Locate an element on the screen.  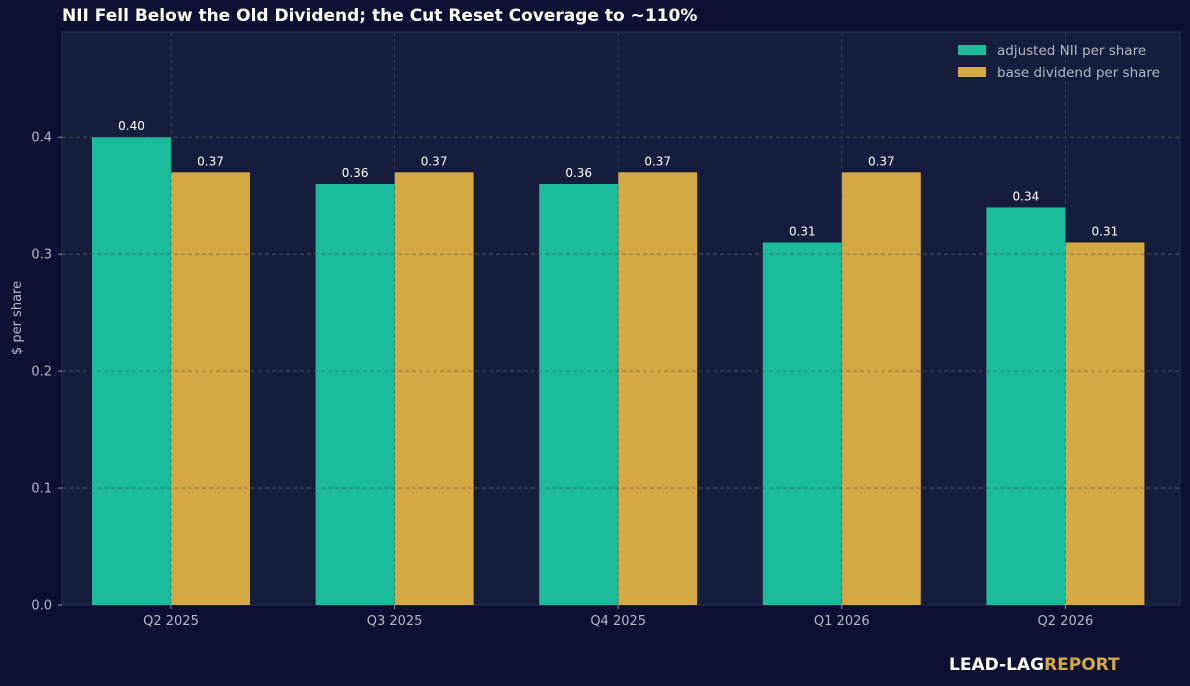
value-labels: 0.40 0.36 0.36 0.31 0.34 0.37 0.37 0.37 0.37 0.31 is located at coordinates (618, 178).